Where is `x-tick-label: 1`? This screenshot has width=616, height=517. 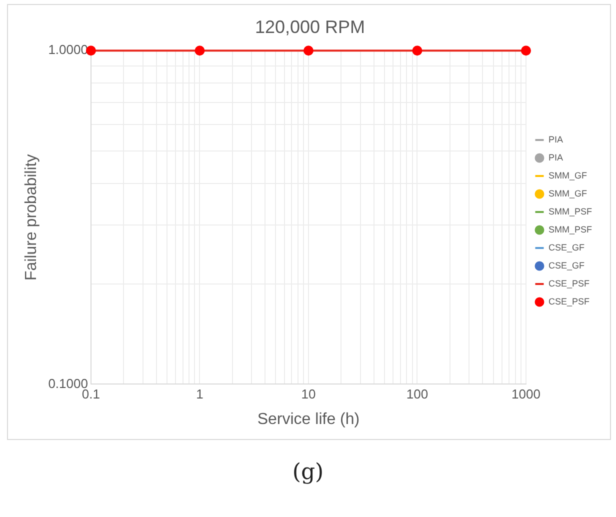 x-tick-label: 1 is located at coordinates (200, 394).